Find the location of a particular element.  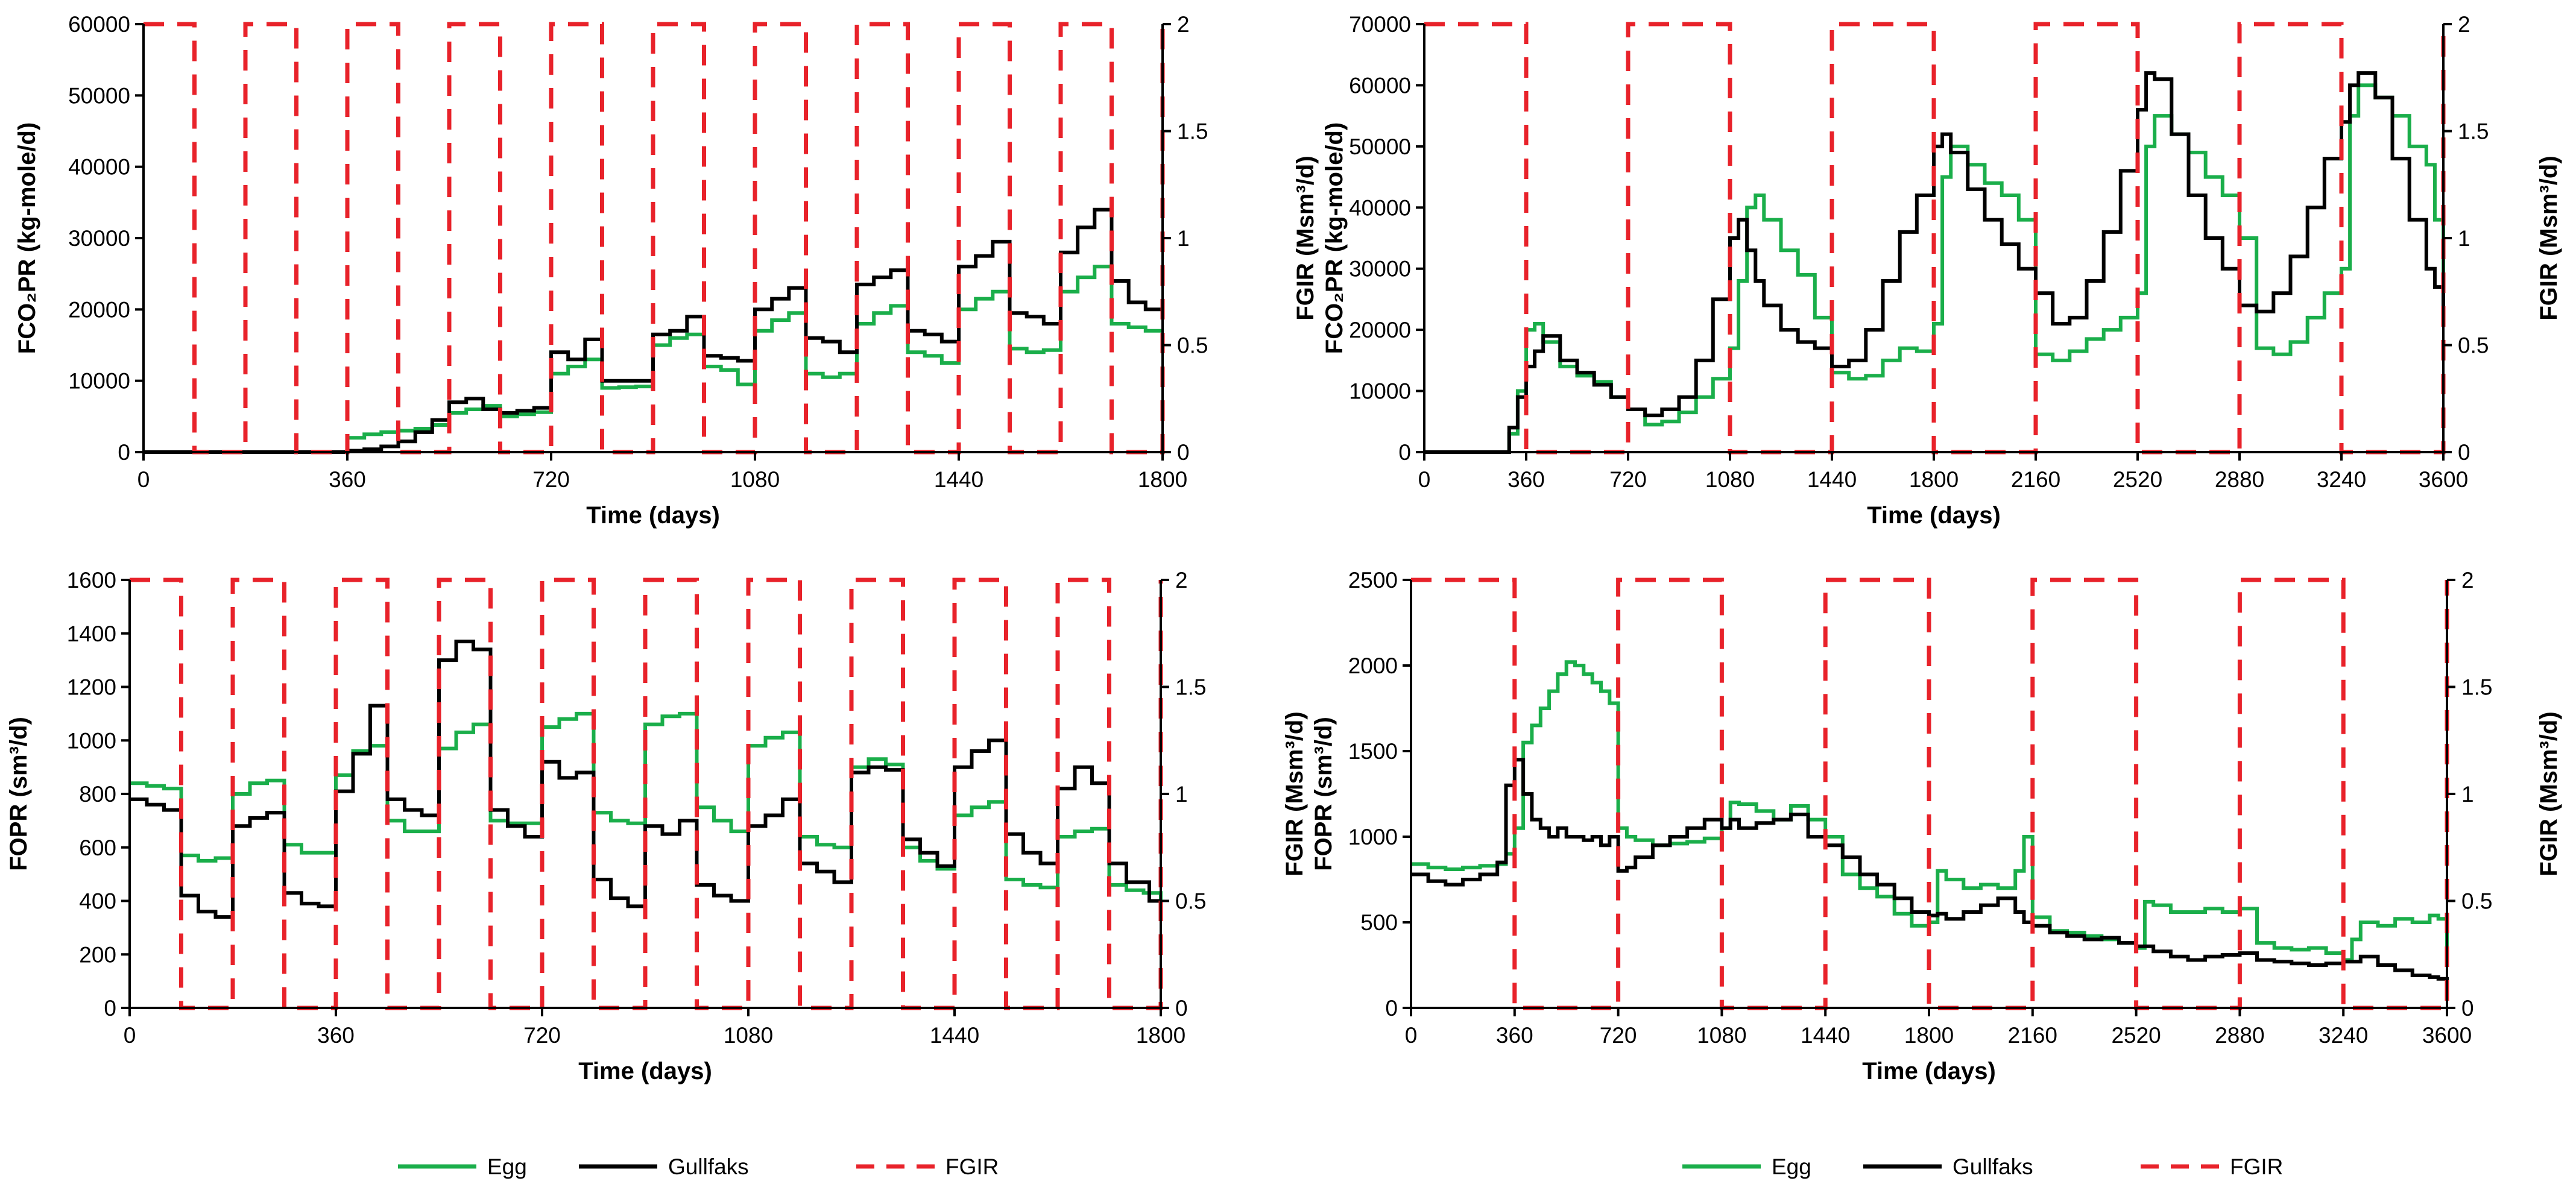

legend-left: Egg Gullfaks FGIR is located at coordinates (698, 1166).